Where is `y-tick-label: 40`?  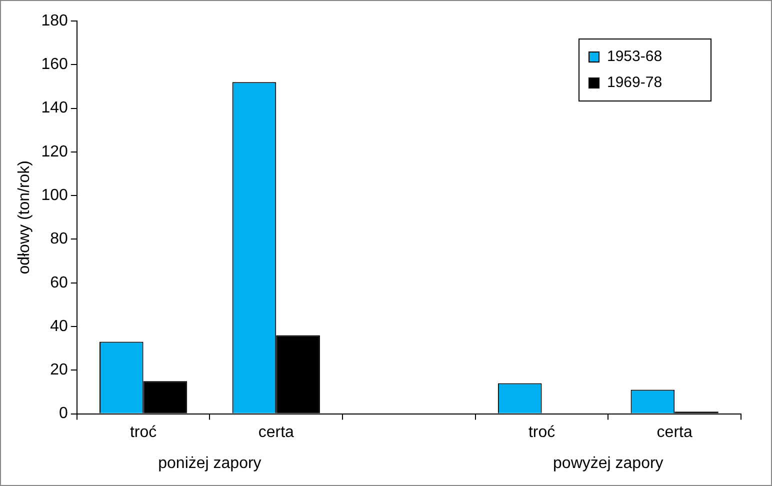
y-tick-label: 40 is located at coordinates (59, 326).